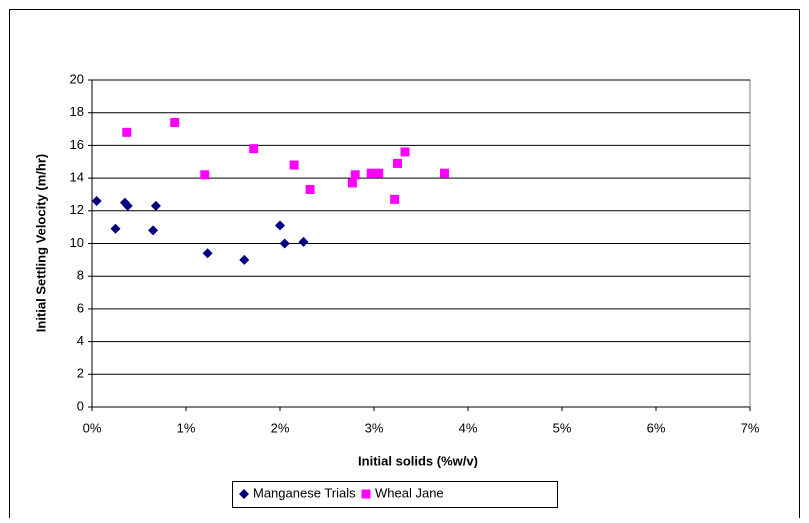 The height and width of the screenshot is (523, 809). What do you see at coordinates (468, 427) in the screenshot?
I see `x-tick-label: 4%` at bounding box center [468, 427].